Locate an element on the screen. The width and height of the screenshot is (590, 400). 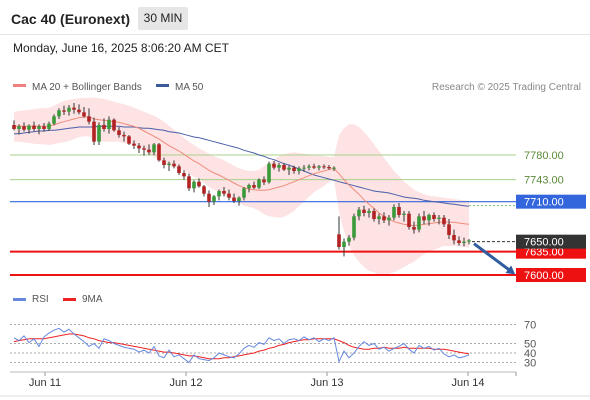
legend-ma50-label: MA 50 is located at coordinates (189, 87).